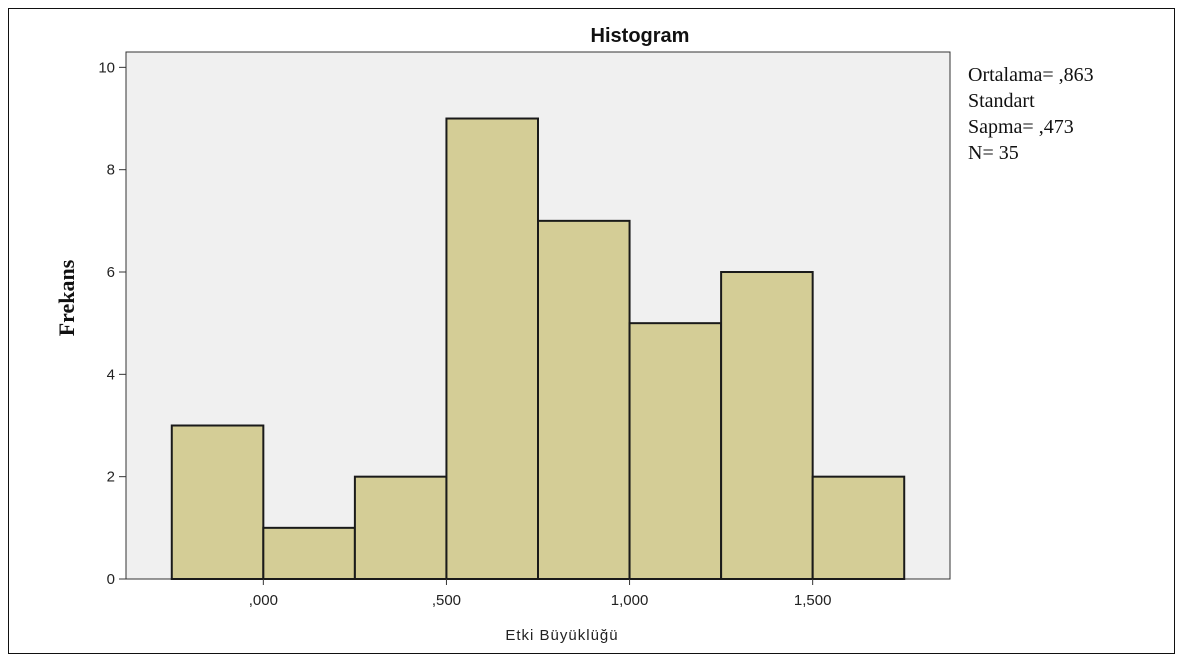 The image size is (1192, 661). Describe the element at coordinates (112, 323) in the screenshot. I see `y-axis: 0 2 4 6 8 10` at that location.